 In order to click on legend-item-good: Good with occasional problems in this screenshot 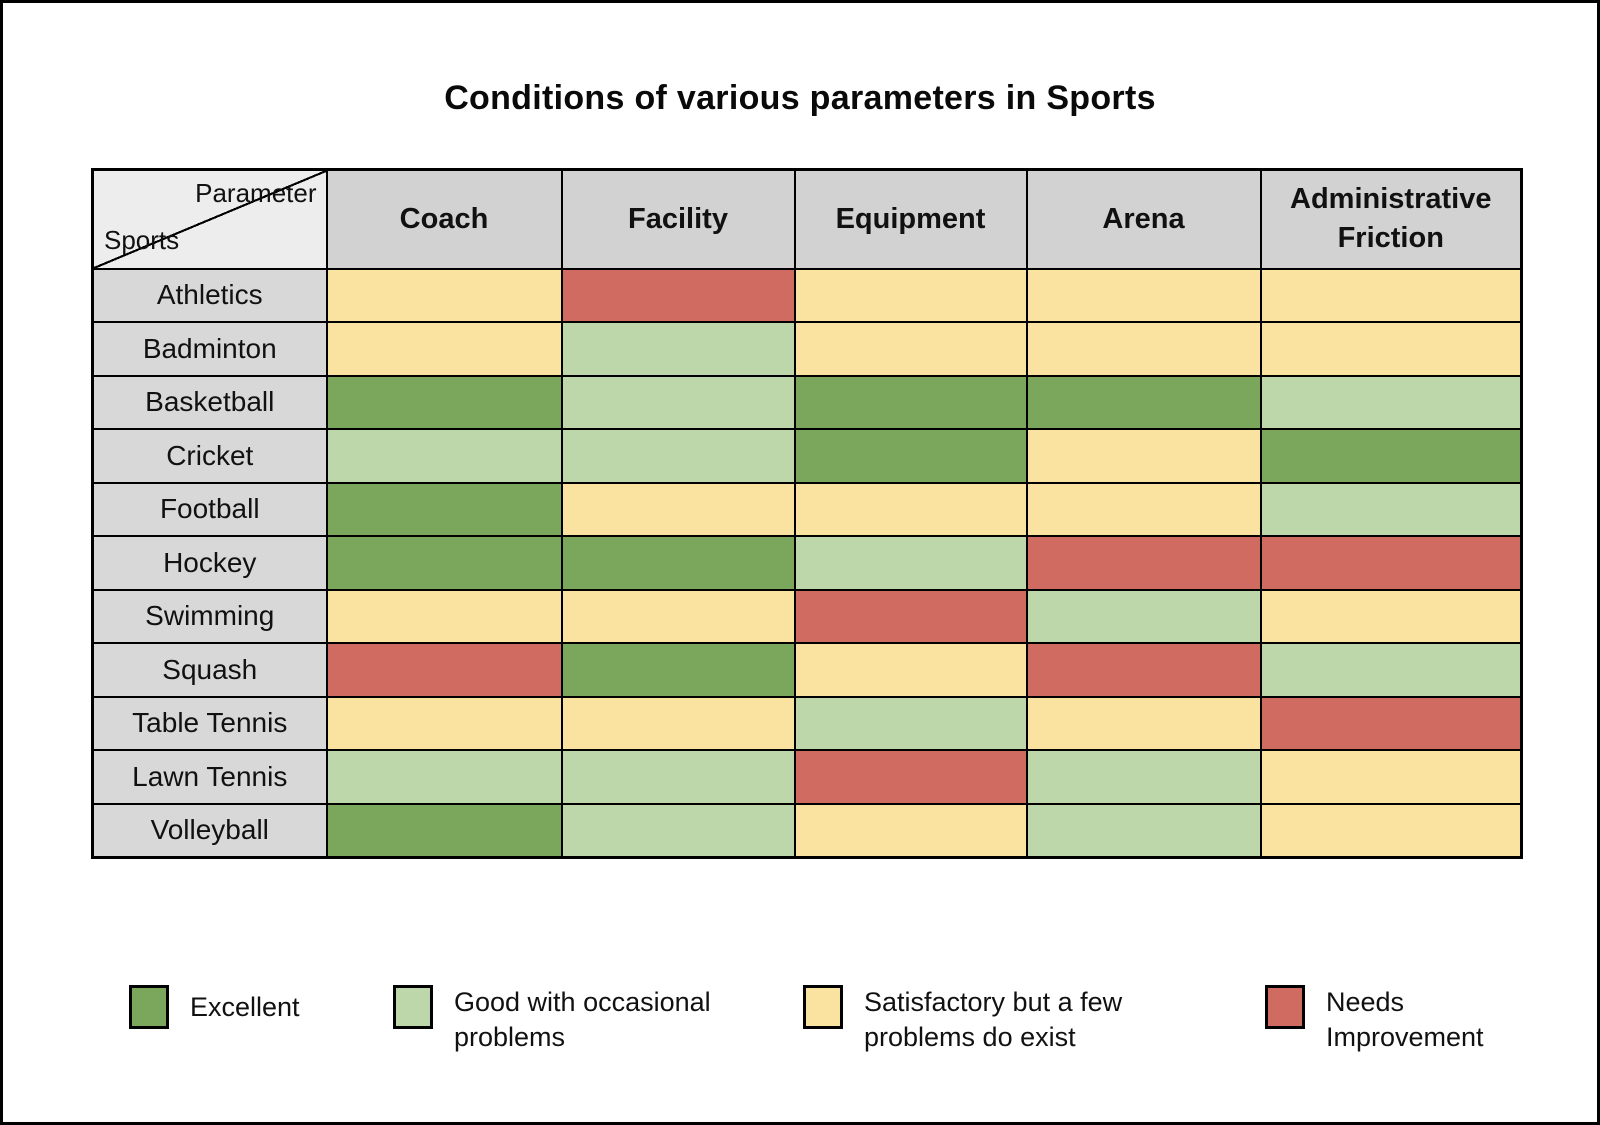, I will do `click(552, 1020)`.